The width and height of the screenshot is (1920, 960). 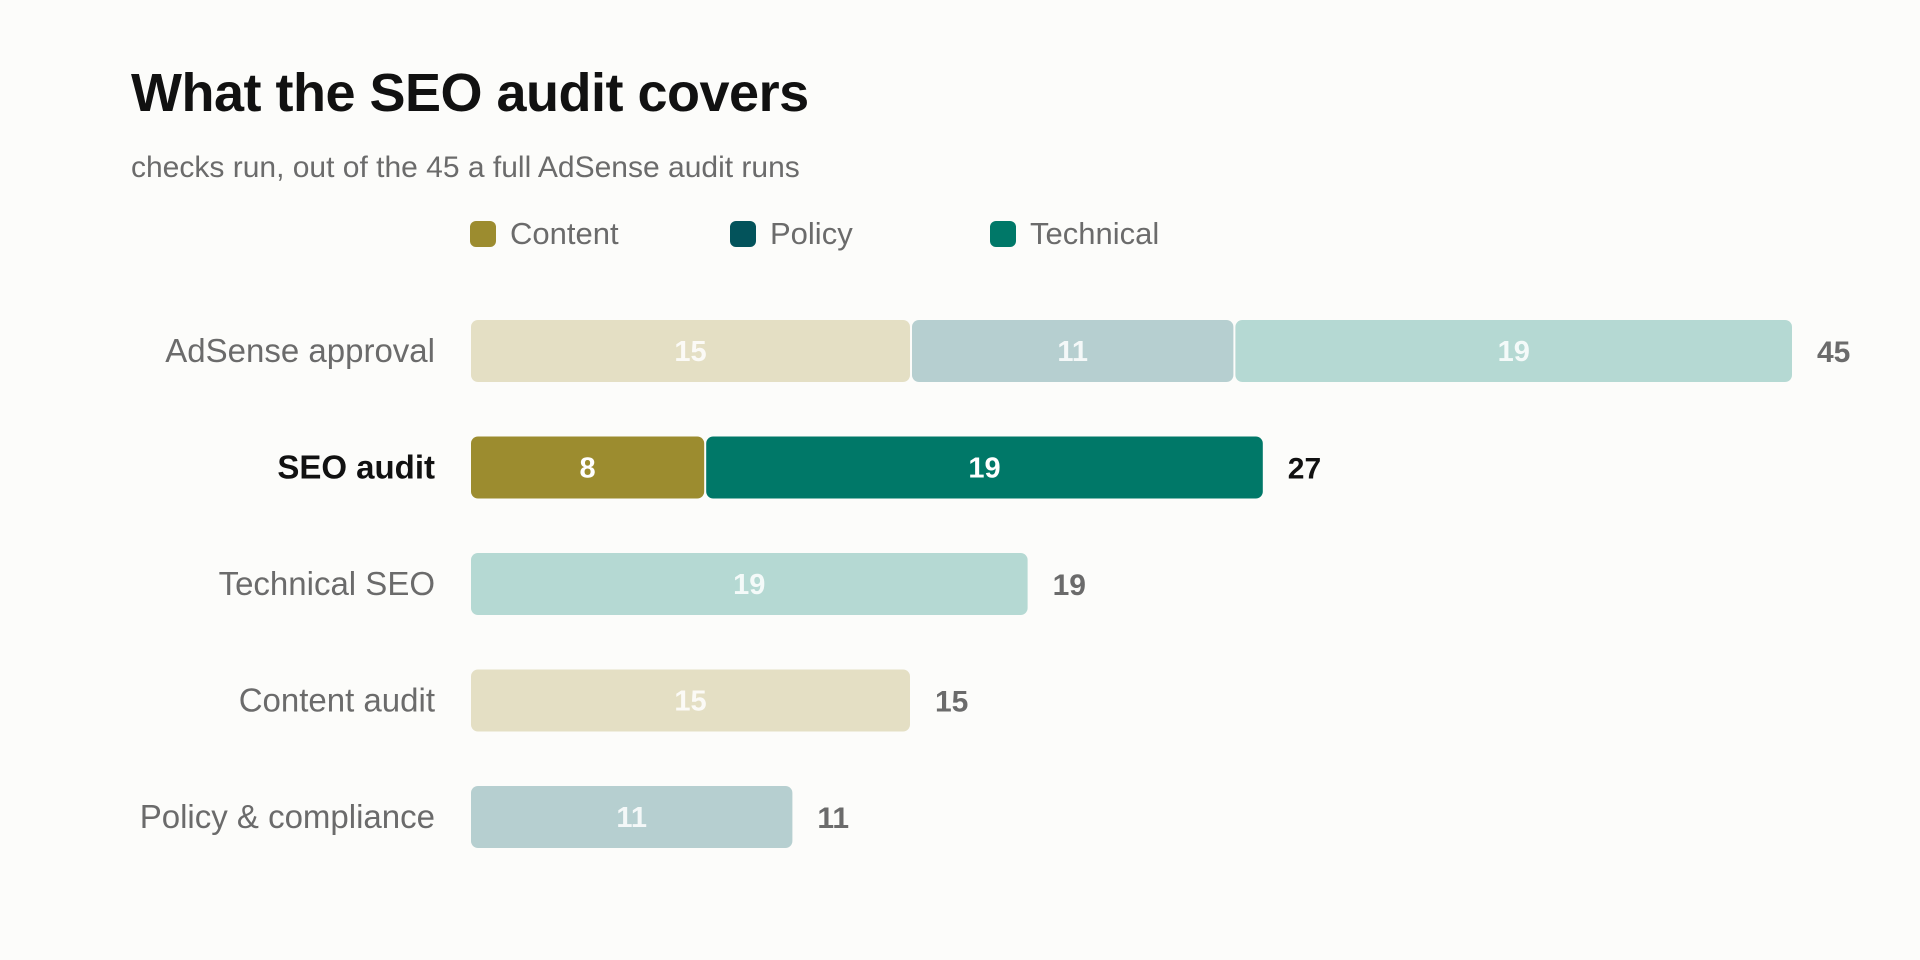 I want to click on segment-value-technical-seo-technical: 19, so click(x=749, y=585).